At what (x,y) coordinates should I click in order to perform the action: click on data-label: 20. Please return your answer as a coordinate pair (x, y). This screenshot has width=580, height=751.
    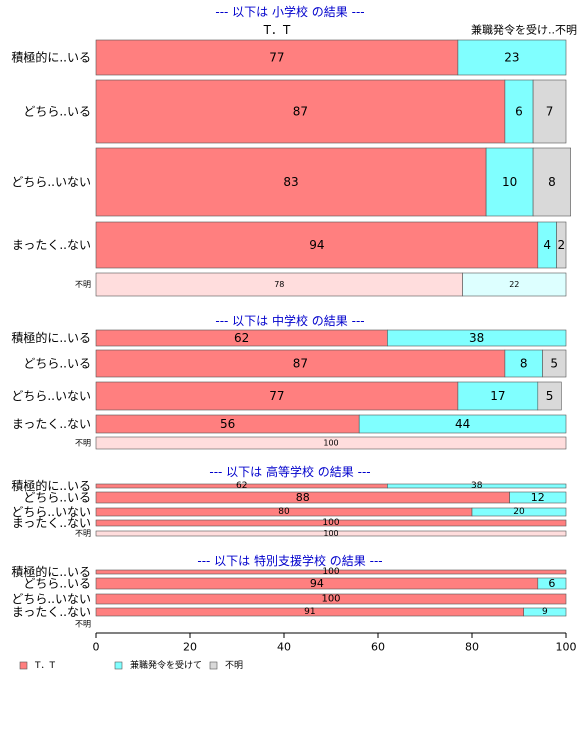
    Looking at the image, I should click on (519, 512).